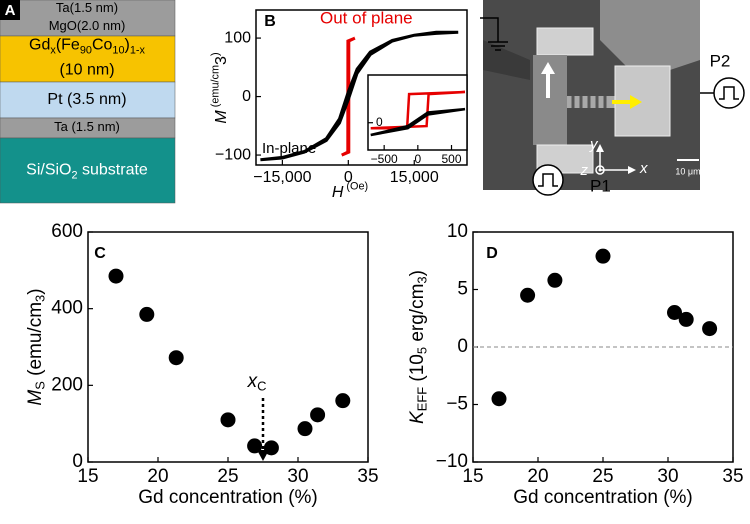 Image resolution: width=750 pixels, height=524 pixels. I want to click on label-part: (emu/cm, so click(35, 341).